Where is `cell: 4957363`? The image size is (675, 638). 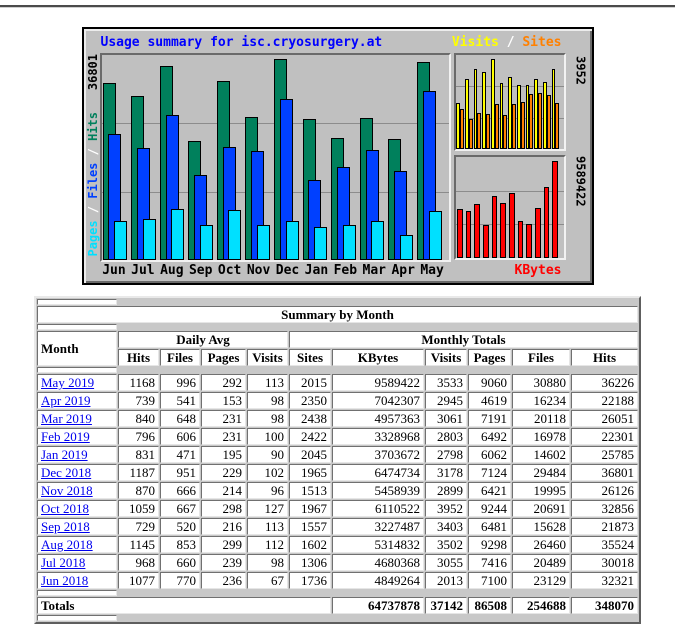
cell: 4957363 is located at coordinates (378, 418).